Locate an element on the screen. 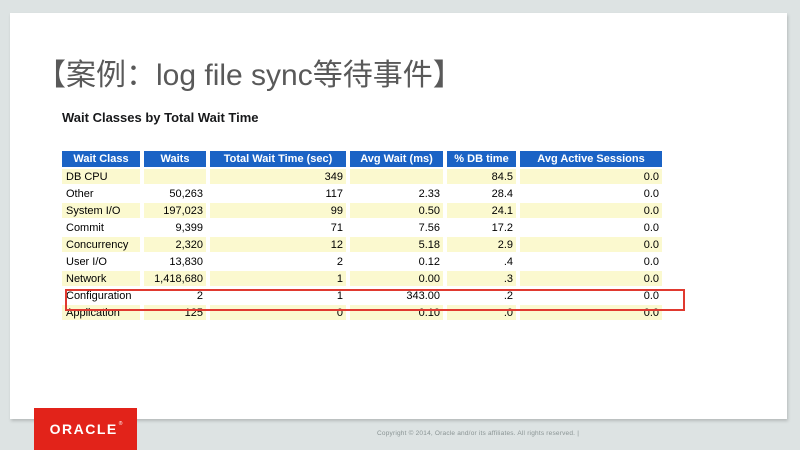  table-row: System I/O 197,023 99 0.50 24.1 0.0 is located at coordinates (362, 210).